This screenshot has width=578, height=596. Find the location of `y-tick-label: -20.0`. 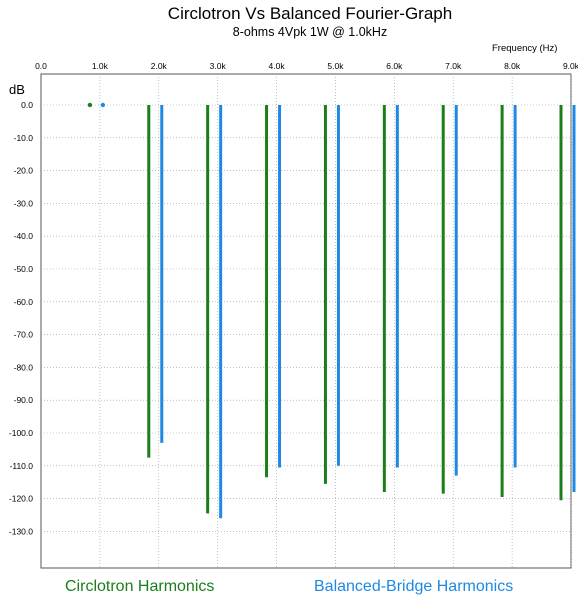

y-tick-label: -20.0 is located at coordinates (24, 171).